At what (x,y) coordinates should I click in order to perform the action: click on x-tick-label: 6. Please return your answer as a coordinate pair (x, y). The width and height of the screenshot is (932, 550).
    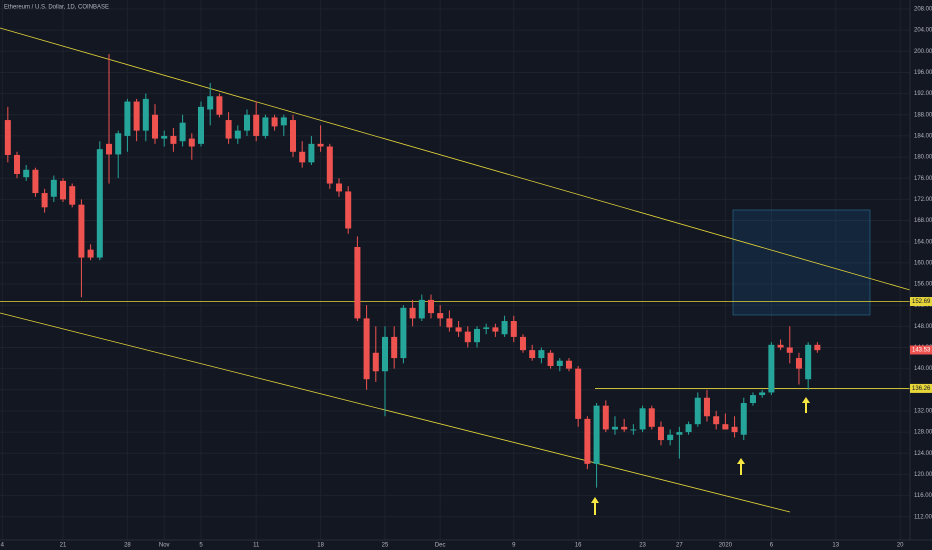
    Looking at the image, I should click on (772, 546).